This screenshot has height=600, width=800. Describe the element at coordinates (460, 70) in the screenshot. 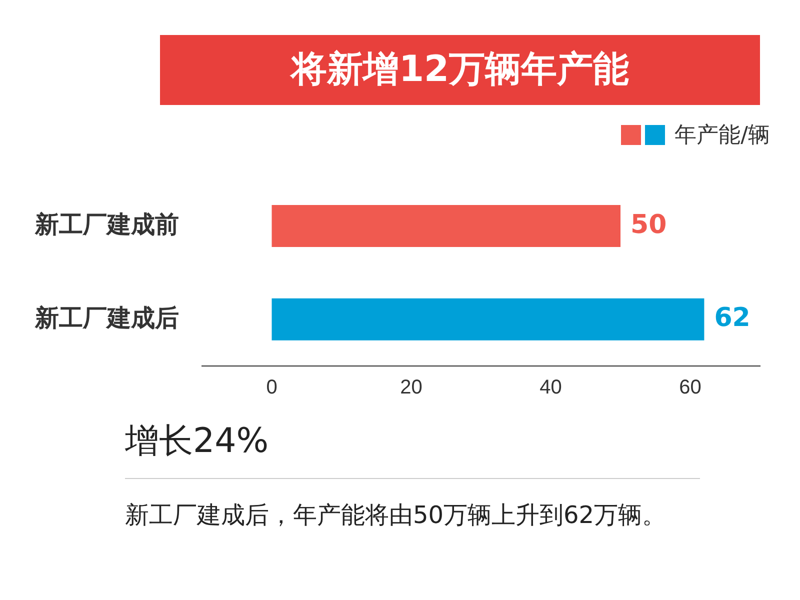

I see `chart-title: 将新增12万辆年产能` at that location.